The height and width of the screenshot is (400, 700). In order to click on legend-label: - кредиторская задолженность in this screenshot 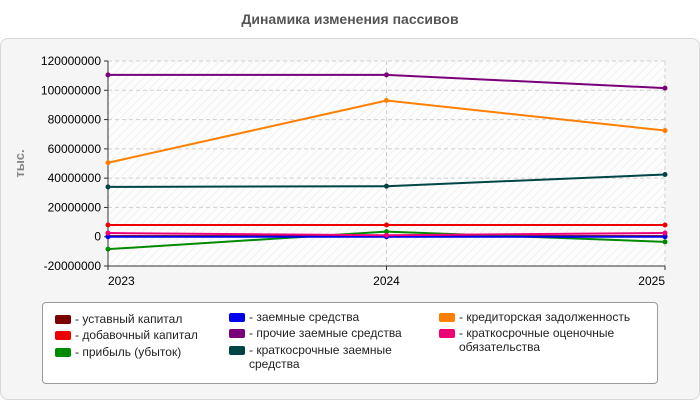, I will do `click(545, 317)`.